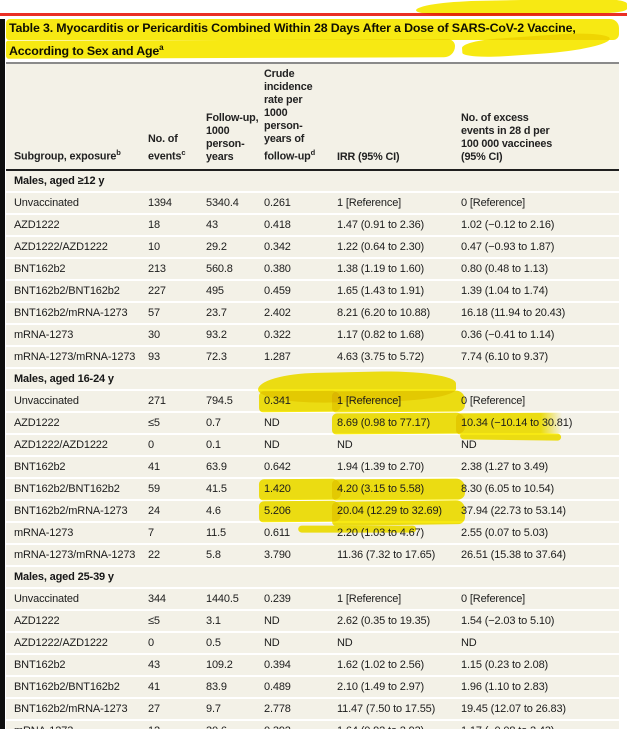 Image resolution: width=627 pixels, height=729 pixels. I want to click on cell-crude: 0.380, so click(300, 269).